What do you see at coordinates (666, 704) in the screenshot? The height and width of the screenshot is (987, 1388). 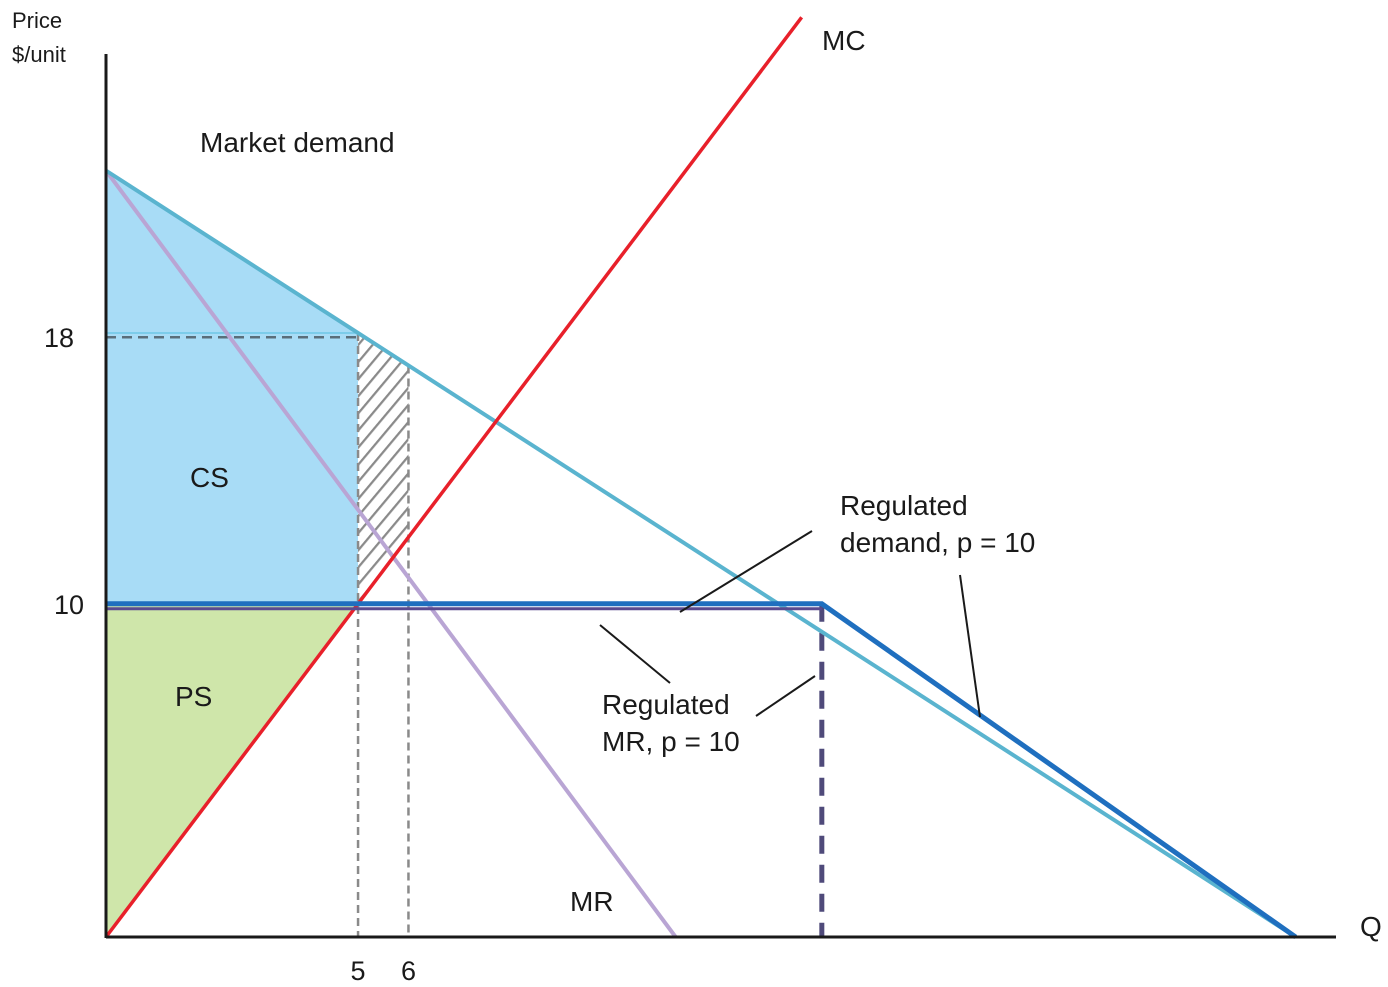 I see `regulated-mr-label-line1: Regulated` at bounding box center [666, 704].